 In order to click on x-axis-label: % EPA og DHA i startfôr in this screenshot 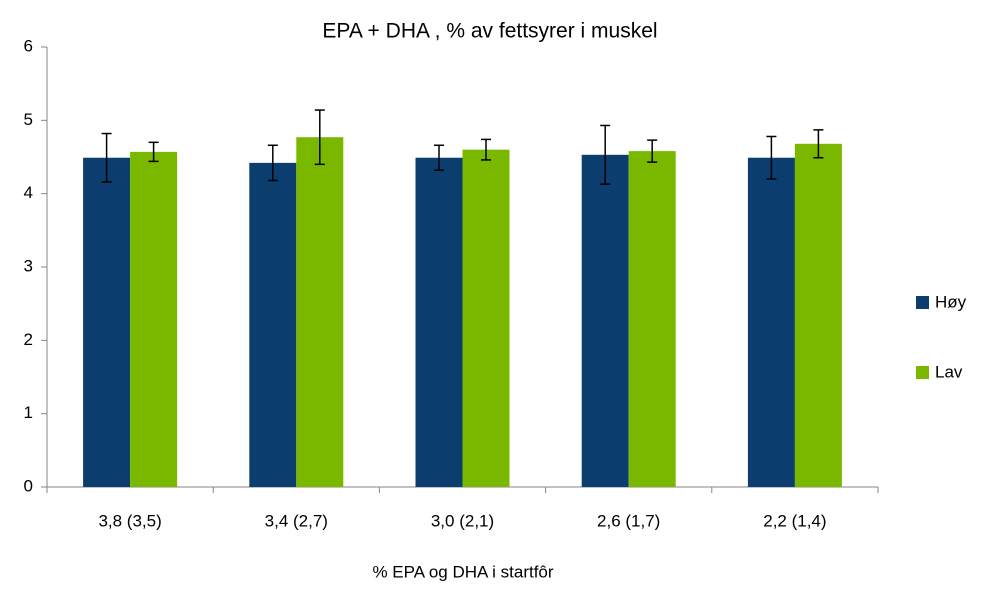, I will do `click(462, 571)`.